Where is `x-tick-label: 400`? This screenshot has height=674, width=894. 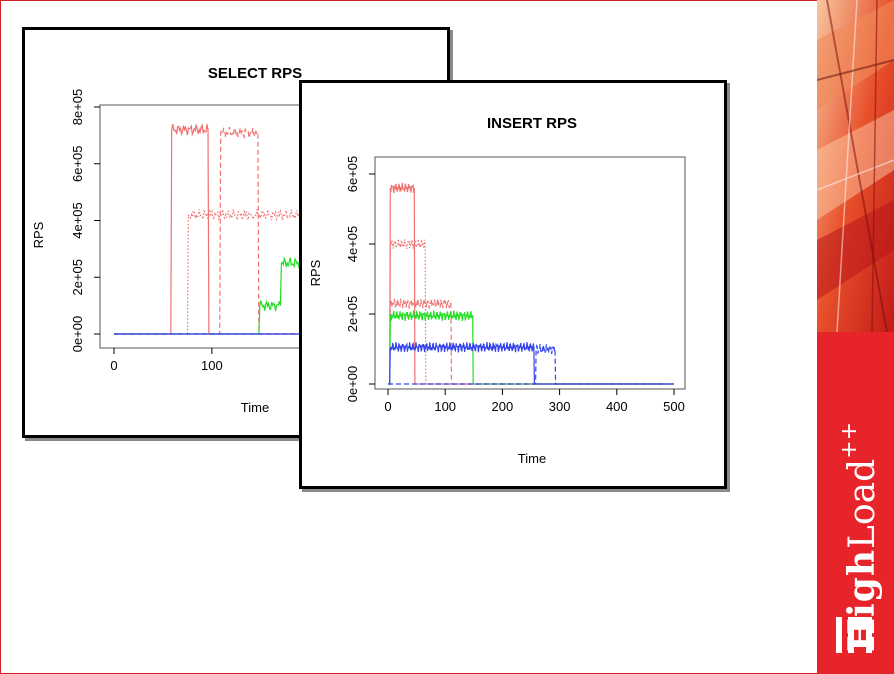
x-tick-label: 400 is located at coordinates (617, 406).